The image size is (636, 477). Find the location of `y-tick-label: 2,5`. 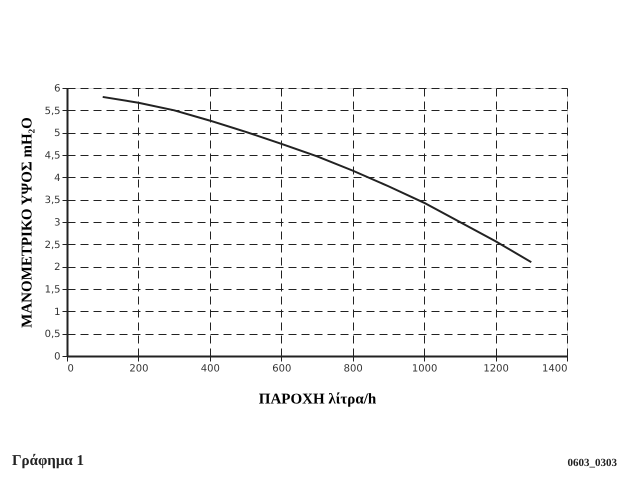

y-tick-label: 2,5 is located at coordinates (52, 245).